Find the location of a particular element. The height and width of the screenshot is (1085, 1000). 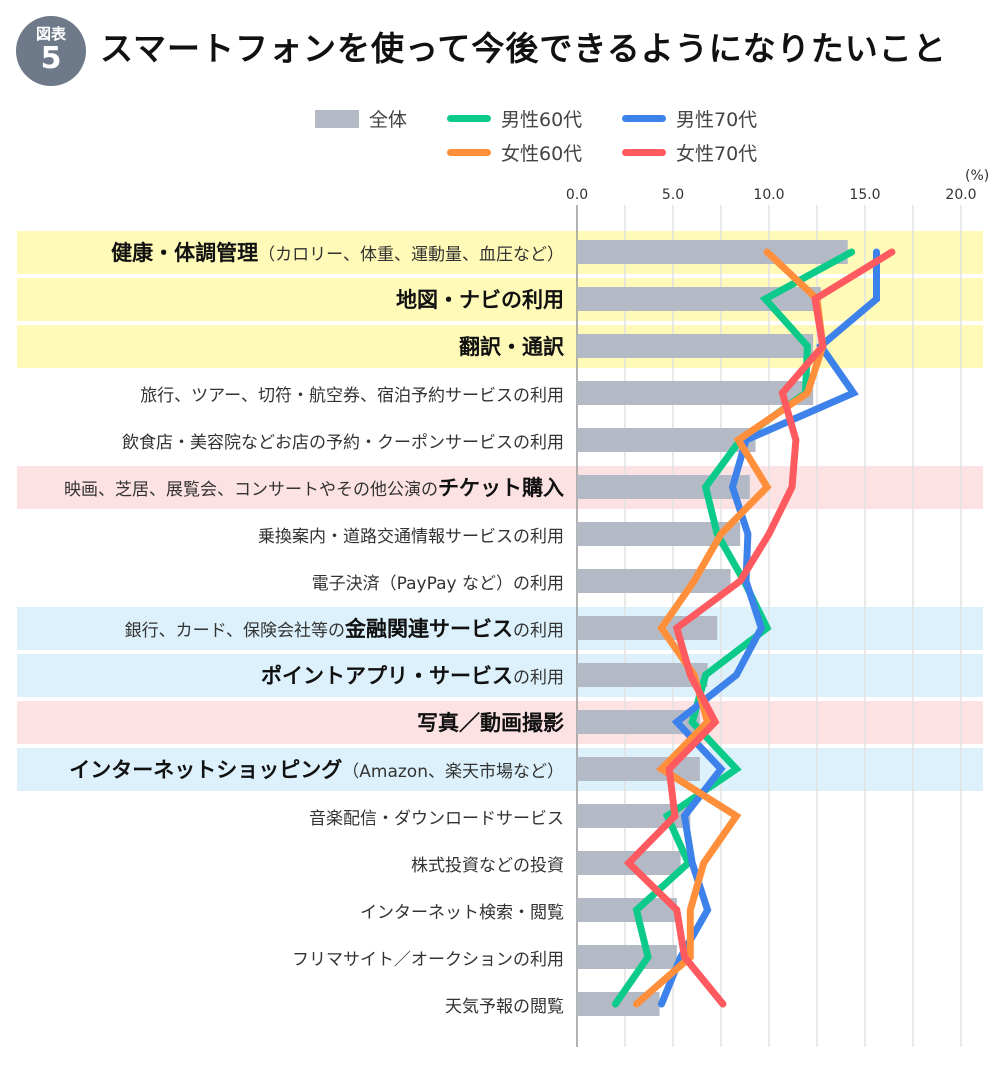

category-label-text: 乗換案内・道路交通情報サービスの利用 is located at coordinates (411, 536).